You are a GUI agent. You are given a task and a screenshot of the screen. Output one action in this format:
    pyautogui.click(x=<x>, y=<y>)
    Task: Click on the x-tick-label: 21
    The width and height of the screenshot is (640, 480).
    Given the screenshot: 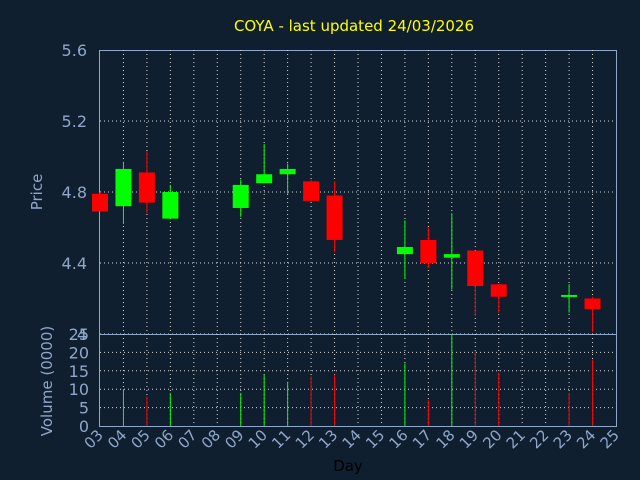 What is the action you would take?
    pyautogui.click(x=516, y=439)
    